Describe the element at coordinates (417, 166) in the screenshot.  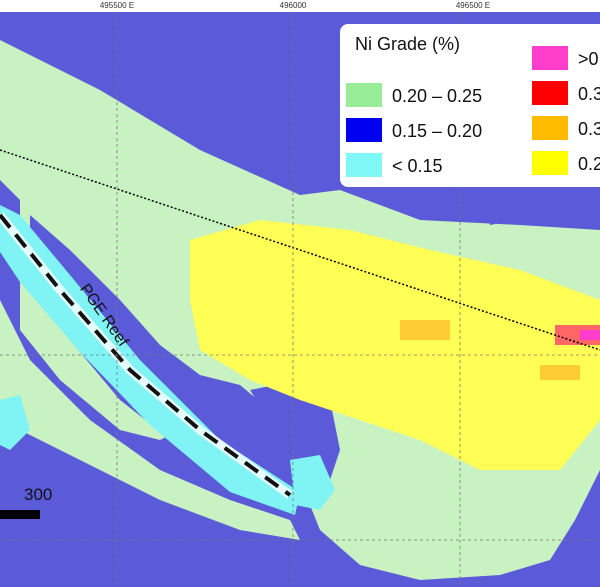
I see `legend-label: < 0.15` at that location.